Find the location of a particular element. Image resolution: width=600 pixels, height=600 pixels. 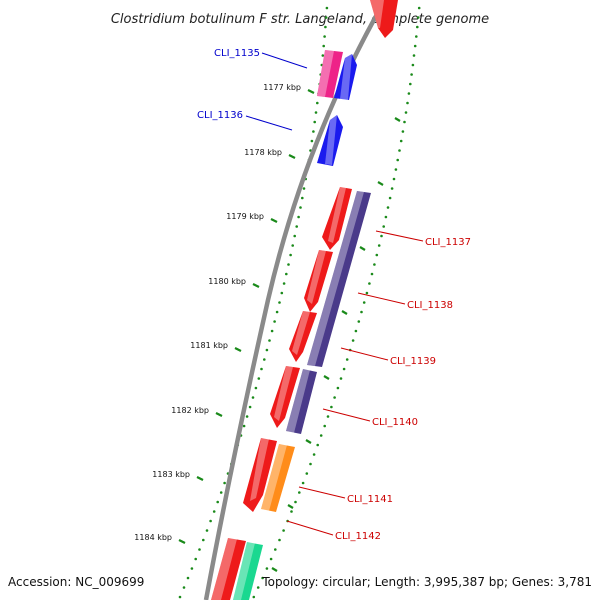

gene-CLI_1135-shape is located at coordinates (345, 77).